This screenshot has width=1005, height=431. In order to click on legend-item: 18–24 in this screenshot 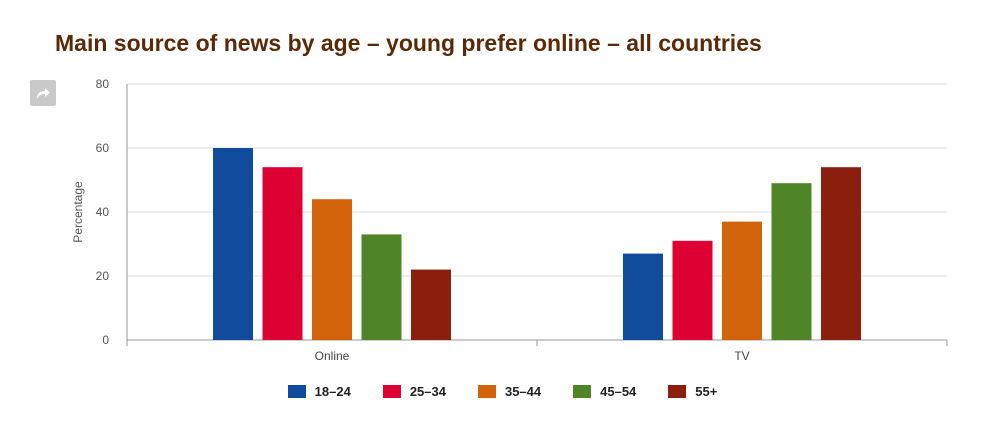, I will do `click(319, 391)`.